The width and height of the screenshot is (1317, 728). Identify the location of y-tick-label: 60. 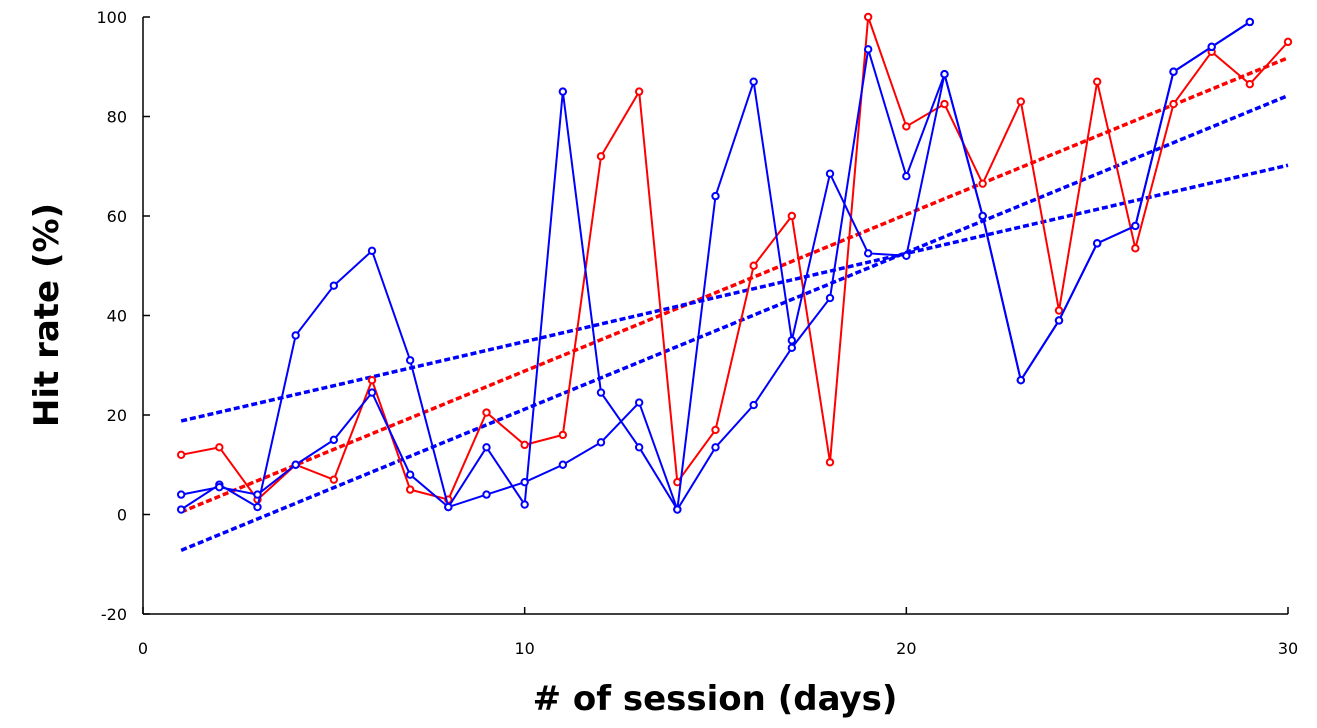
(117, 216).